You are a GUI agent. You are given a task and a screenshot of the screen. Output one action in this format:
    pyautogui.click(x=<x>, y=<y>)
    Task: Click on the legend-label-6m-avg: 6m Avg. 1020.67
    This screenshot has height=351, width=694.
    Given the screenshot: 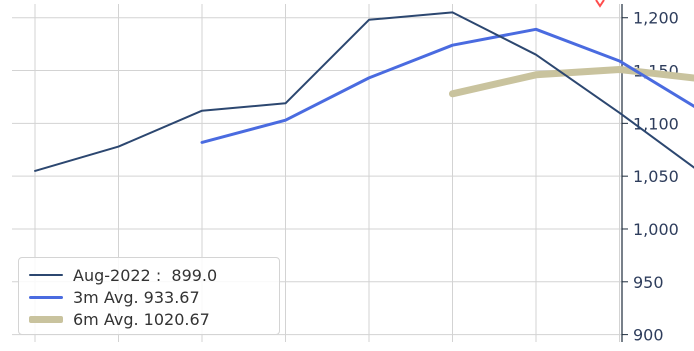 What is the action you would take?
    pyautogui.click(x=141, y=319)
    